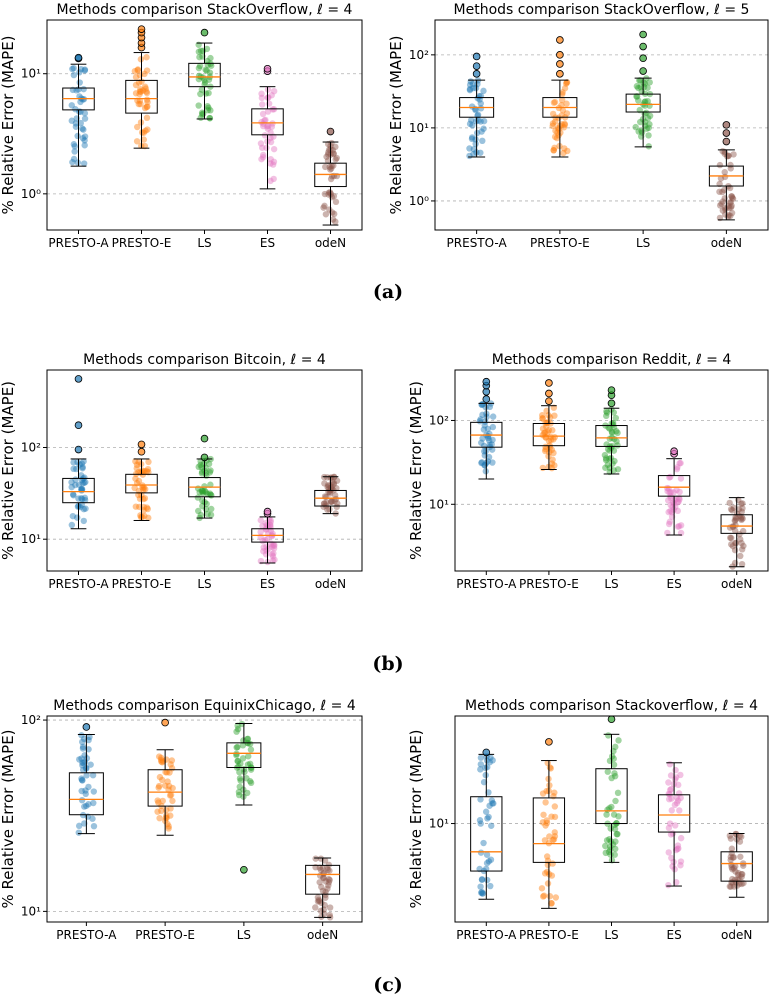 This screenshot has width=776, height=998. What do you see at coordinates (673, 935) in the screenshot?
I see `x-tick-label: ES` at bounding box center [673, 935].